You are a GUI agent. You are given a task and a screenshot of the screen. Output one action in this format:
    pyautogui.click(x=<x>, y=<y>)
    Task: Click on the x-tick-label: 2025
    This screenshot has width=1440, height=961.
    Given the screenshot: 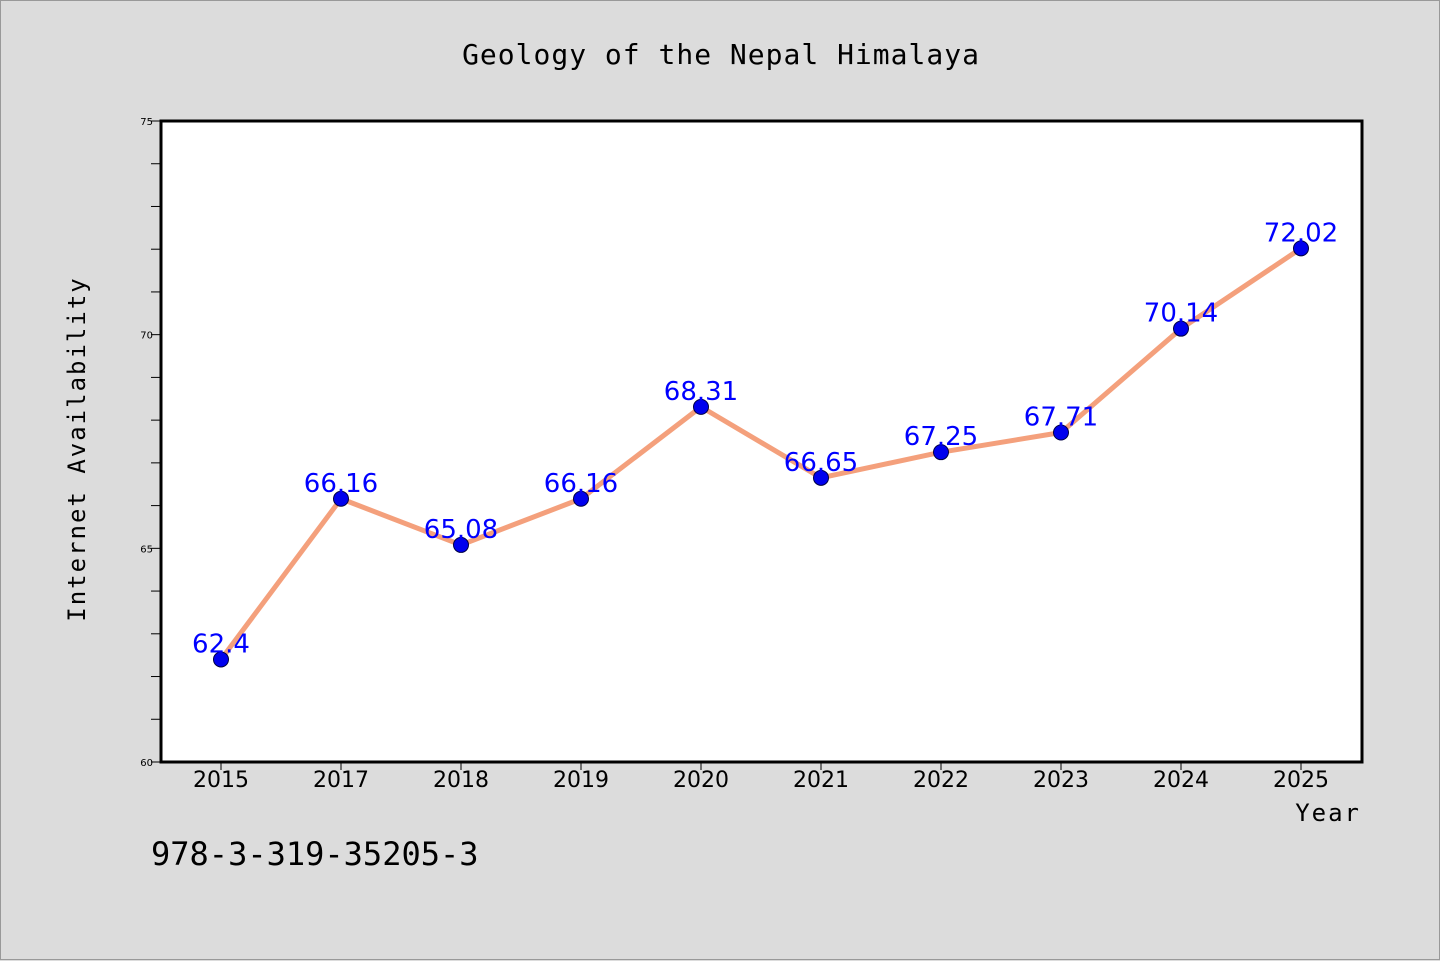 What is the action you would take?
    pyautogui.click(x=1301, y=780)
    